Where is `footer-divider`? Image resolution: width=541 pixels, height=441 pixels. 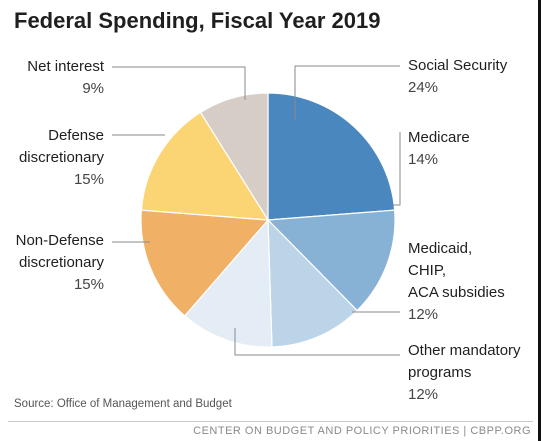 footer-divider is located at coordinates (270, 421).